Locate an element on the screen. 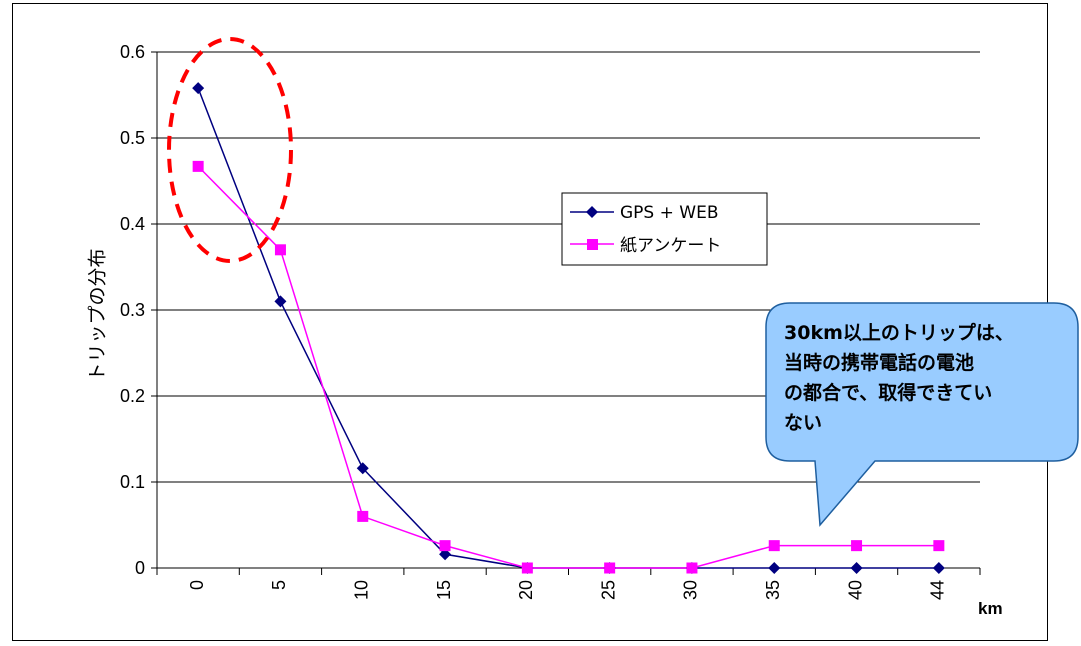 This screenshot has height=646, width=1081. legend-label-paper: 紙アンケート is located at coordinates (670, 246).